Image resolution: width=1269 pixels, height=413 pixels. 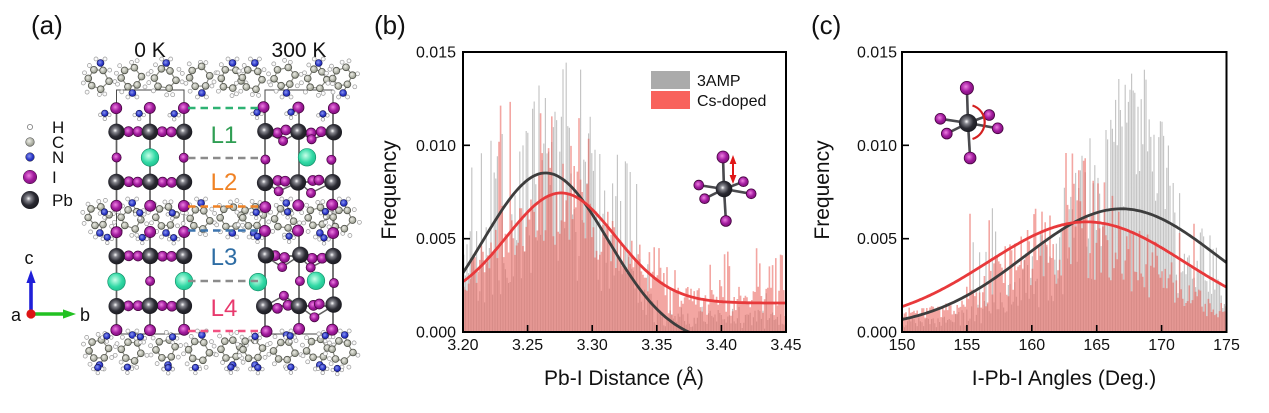 What do you see at coordinates (1161, 345) in the screenshot?
I see `svg-text: 170` at bounding box center [1161, 345].